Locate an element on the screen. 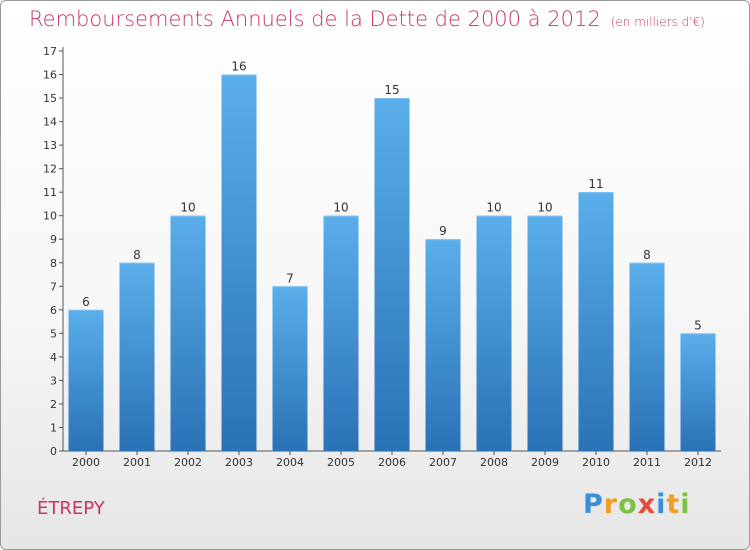 Image resolution: width=750 pixels, height=550 pixels. proxiti-logo: Proxiti is located at coordinates (637, 504).